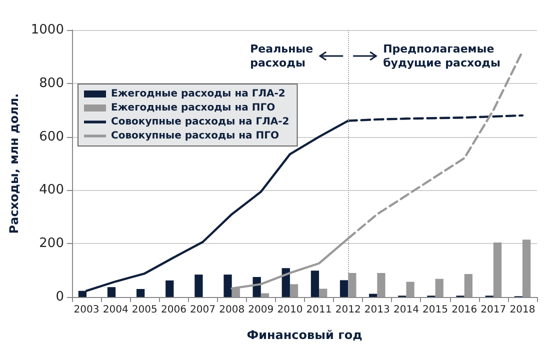  Describe the element at coordinates (87, 310) in the screenshot. I see `x-tick-label: 2003` at that location.